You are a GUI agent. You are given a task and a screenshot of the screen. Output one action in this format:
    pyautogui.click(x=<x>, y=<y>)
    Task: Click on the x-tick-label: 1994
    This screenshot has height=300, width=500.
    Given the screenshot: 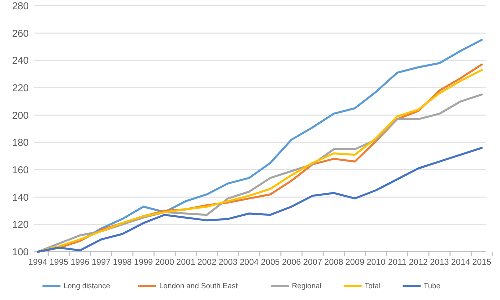 What is the action you would take?
    pyautogui.click(x=38, y=262)
    